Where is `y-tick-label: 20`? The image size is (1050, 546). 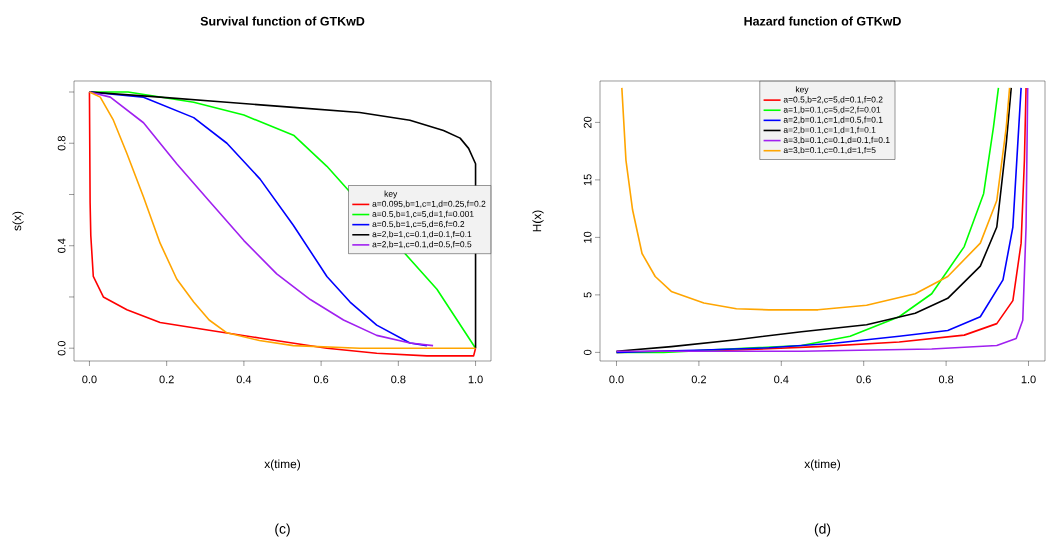
y-tick-label: 20 is located at coordinates (587, 122).